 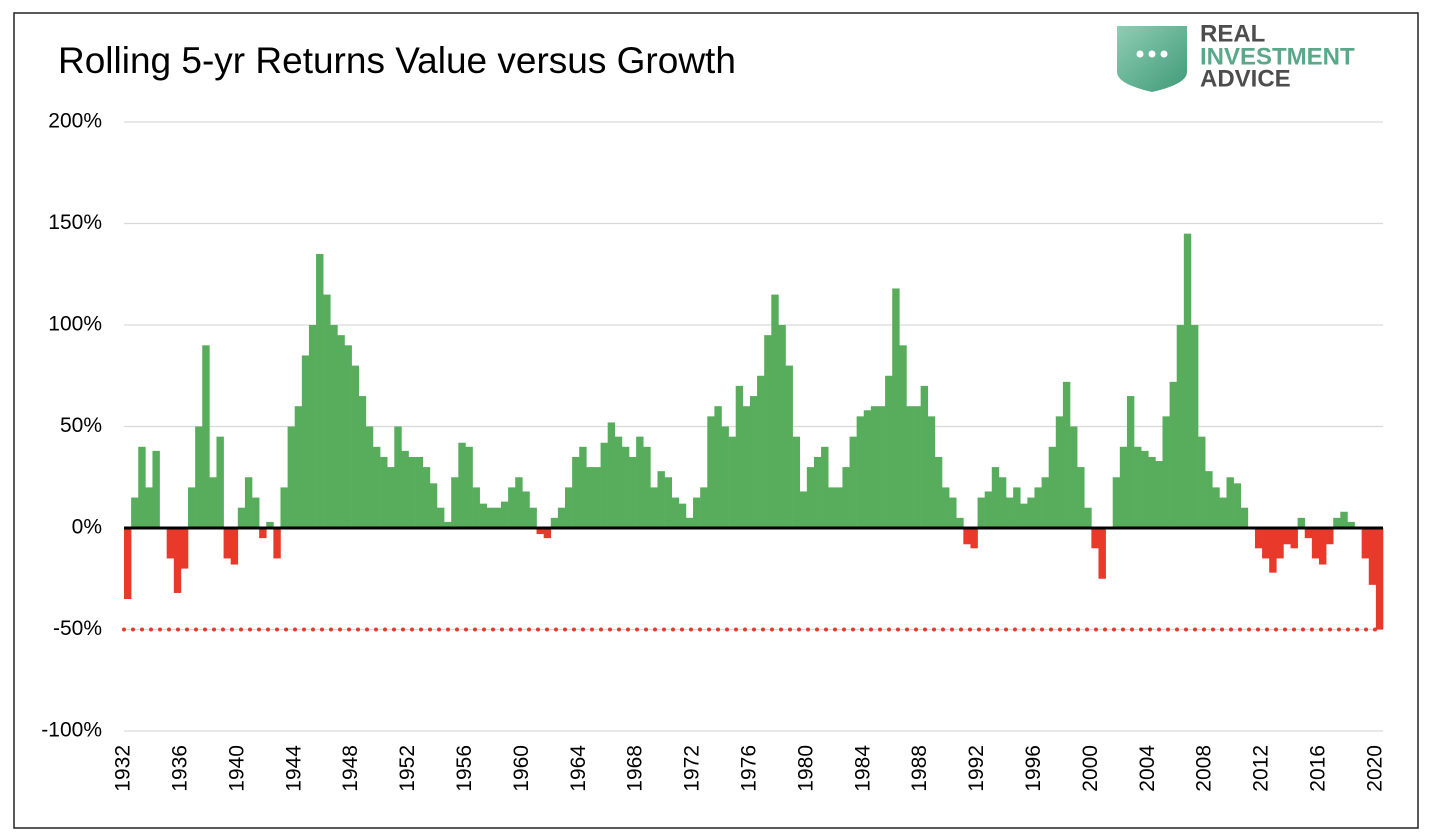 What do you see at coordinates (179, 768) in the screenshot?
I see `x-tick-label: 1936` at bounding box center [179, 768].